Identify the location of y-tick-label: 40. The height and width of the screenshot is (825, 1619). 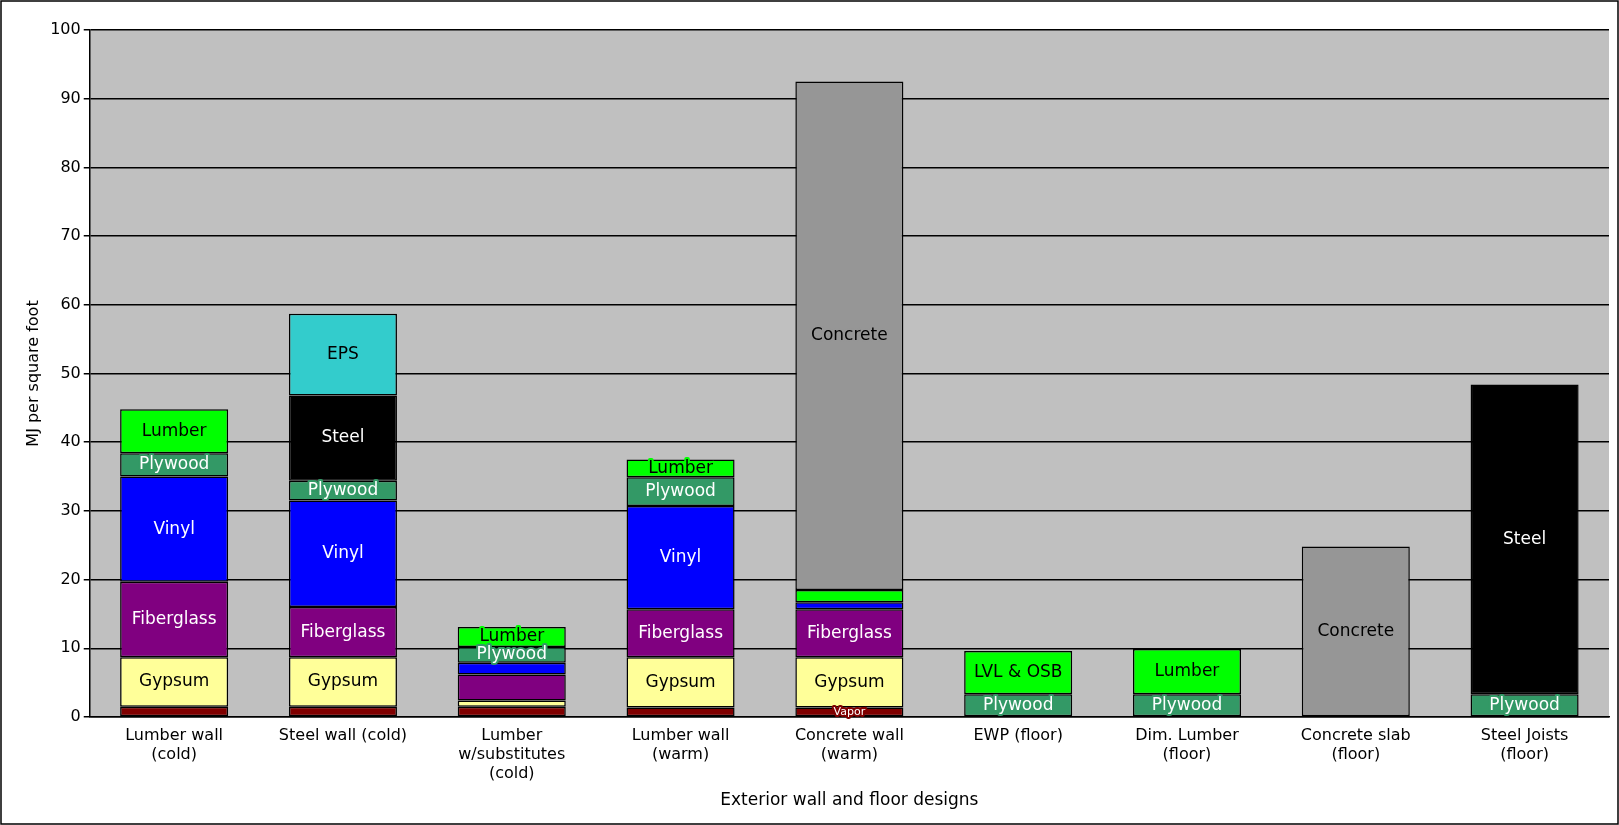
(70, 441).